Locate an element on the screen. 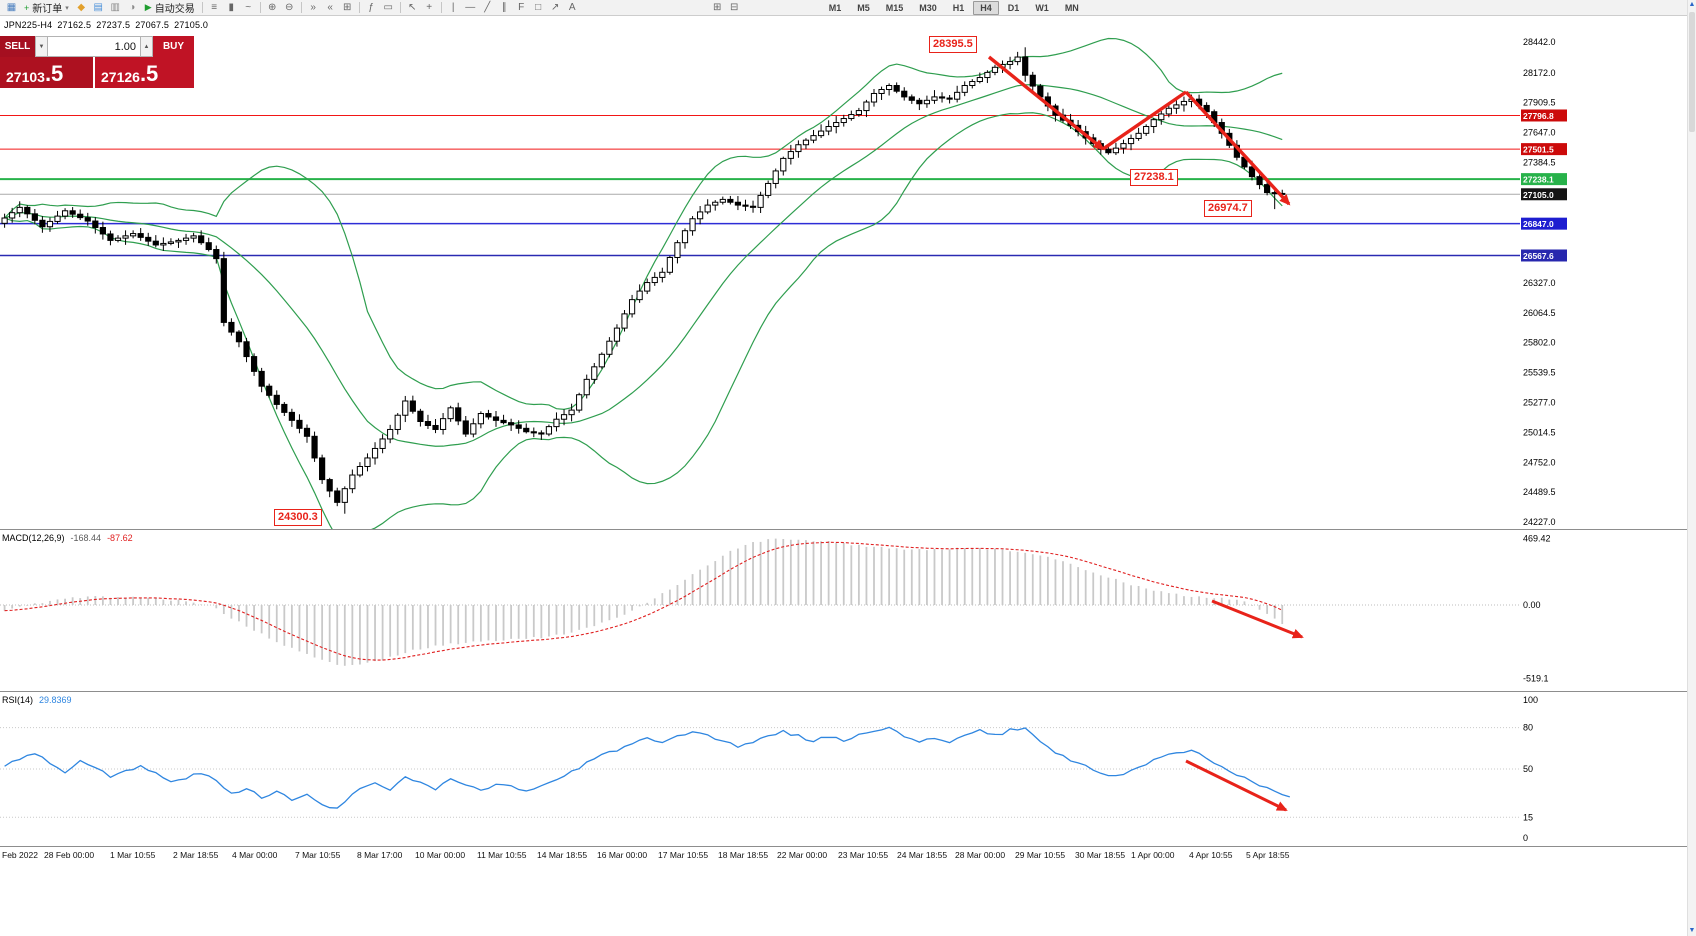 This screenshot has width=1696, height=936. svg-text: -519.1 is located at coordinates (1536, 679).